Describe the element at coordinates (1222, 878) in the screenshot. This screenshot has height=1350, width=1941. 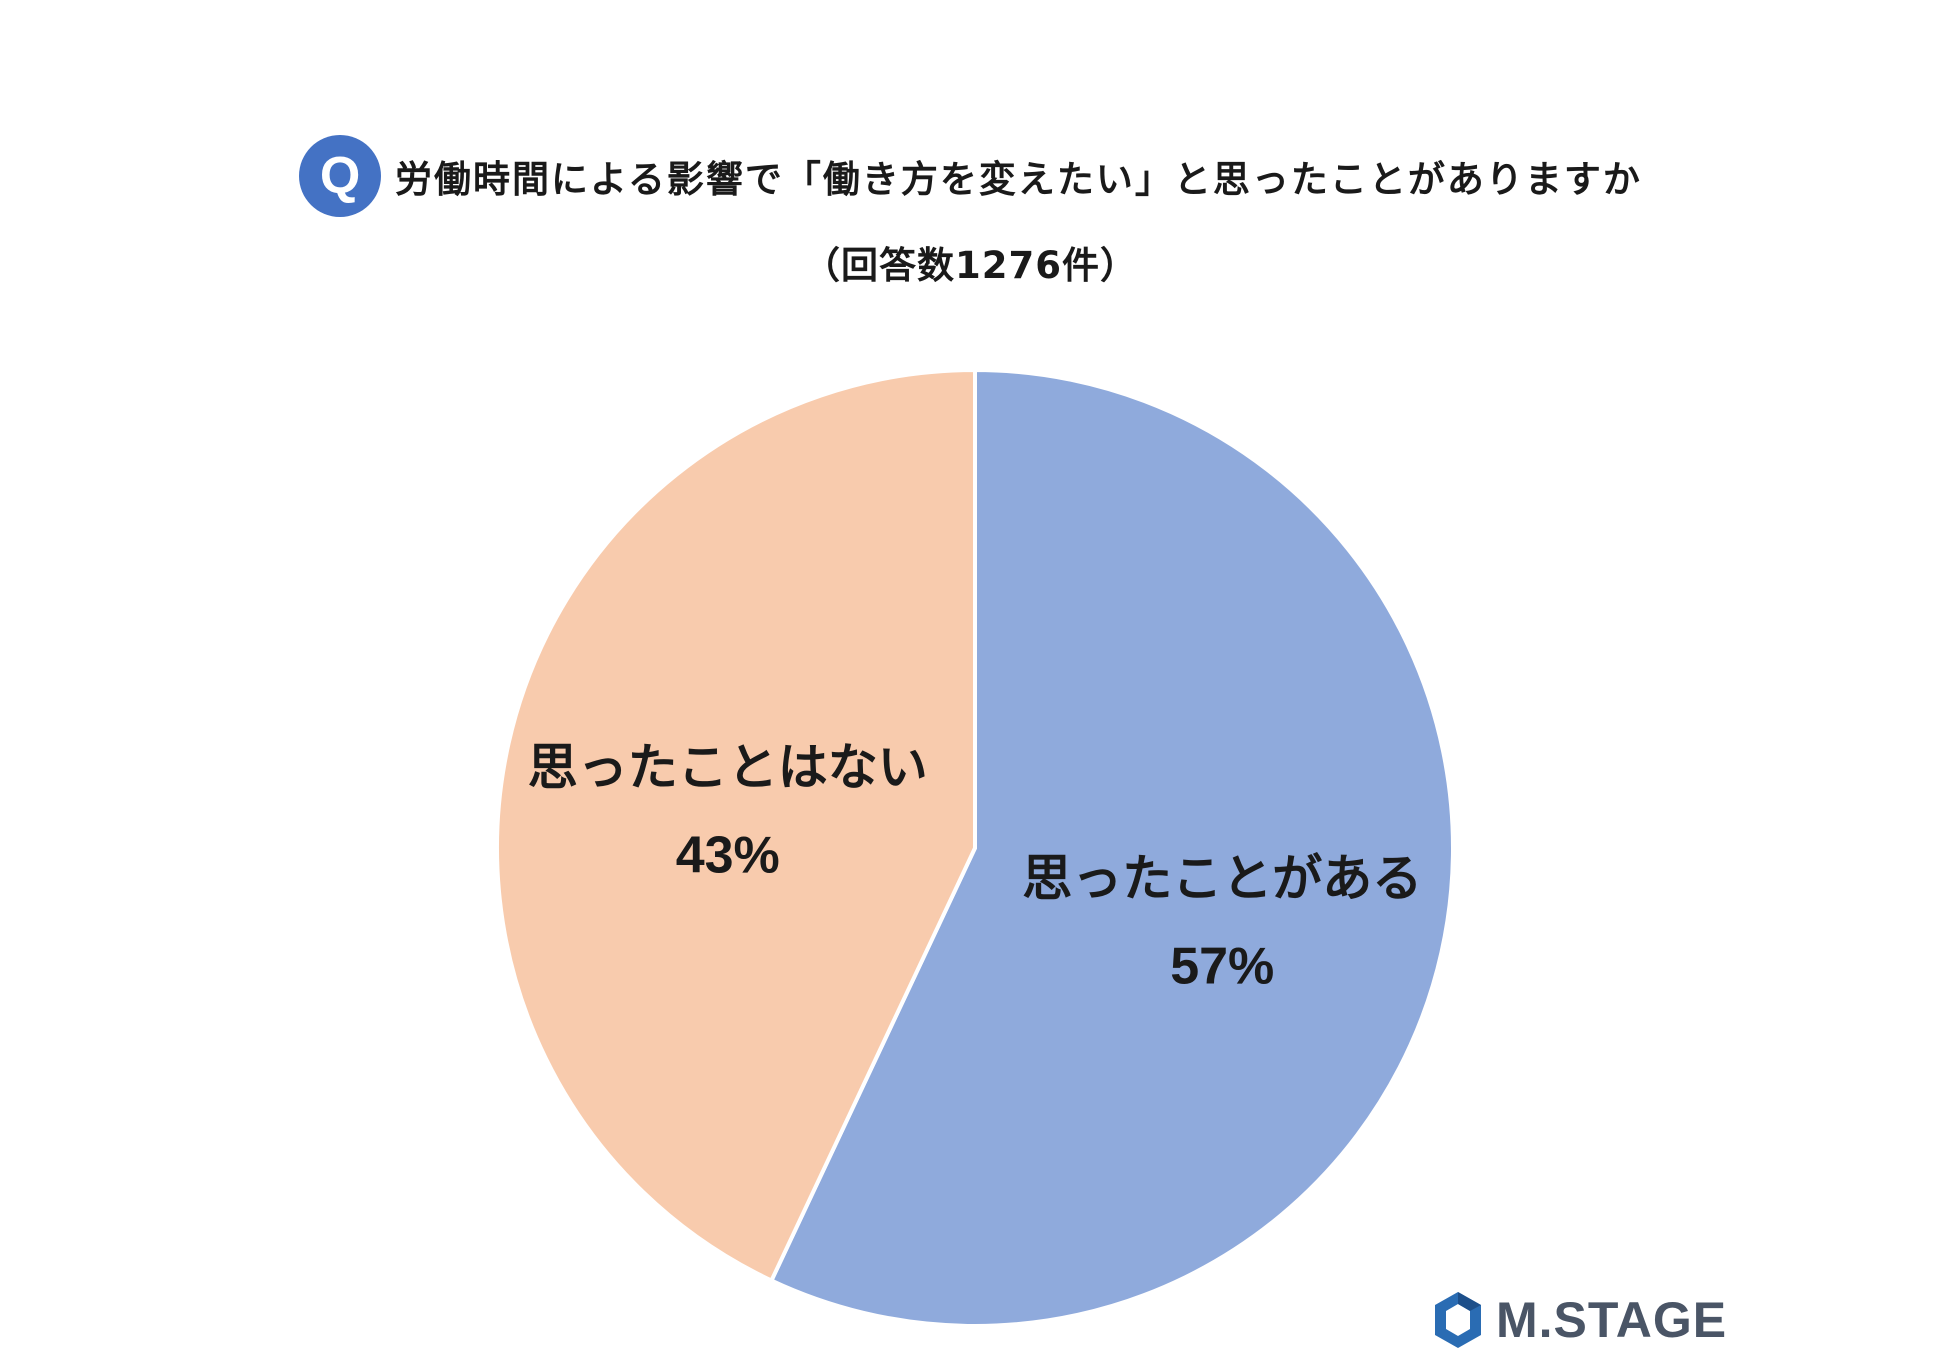
I see `slice-label-0: 思ったことがある` at that location.